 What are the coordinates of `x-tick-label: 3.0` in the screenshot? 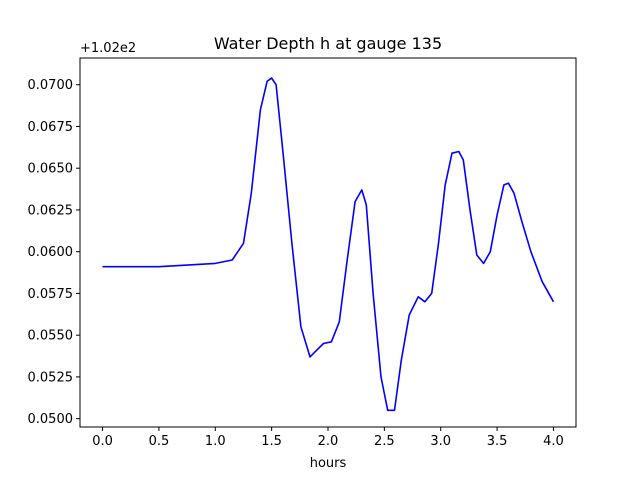 It's located at (440, 441).